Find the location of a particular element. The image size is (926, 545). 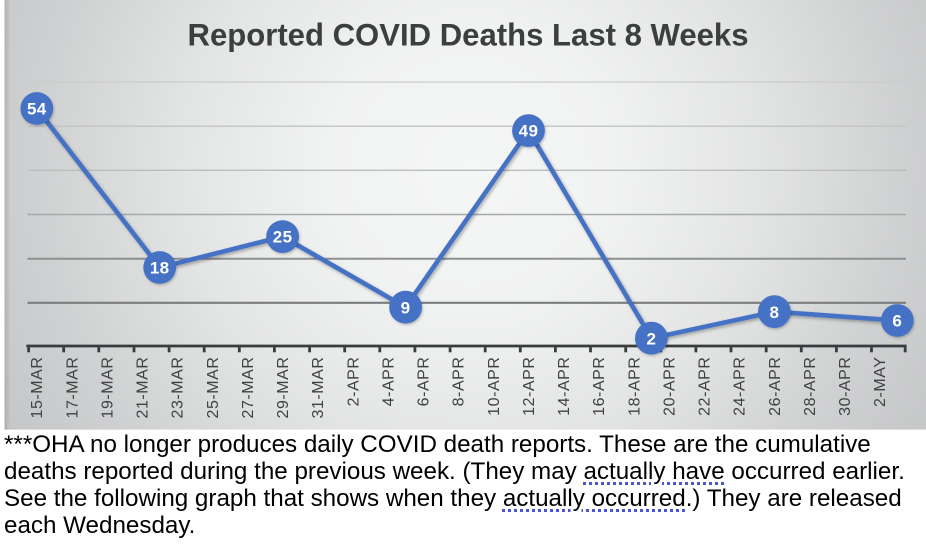

svg-text: 10-APR is located at coordinates (494, 386).